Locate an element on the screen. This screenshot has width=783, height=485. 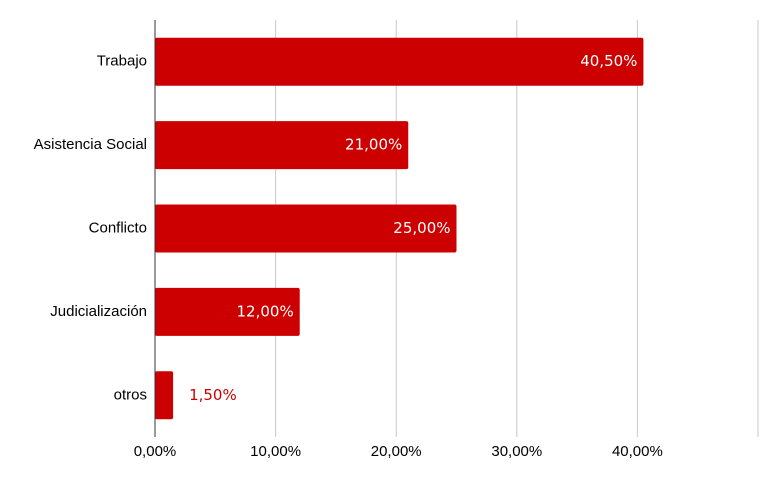
value-label: 40,50% is located at coordinates (608, 61).